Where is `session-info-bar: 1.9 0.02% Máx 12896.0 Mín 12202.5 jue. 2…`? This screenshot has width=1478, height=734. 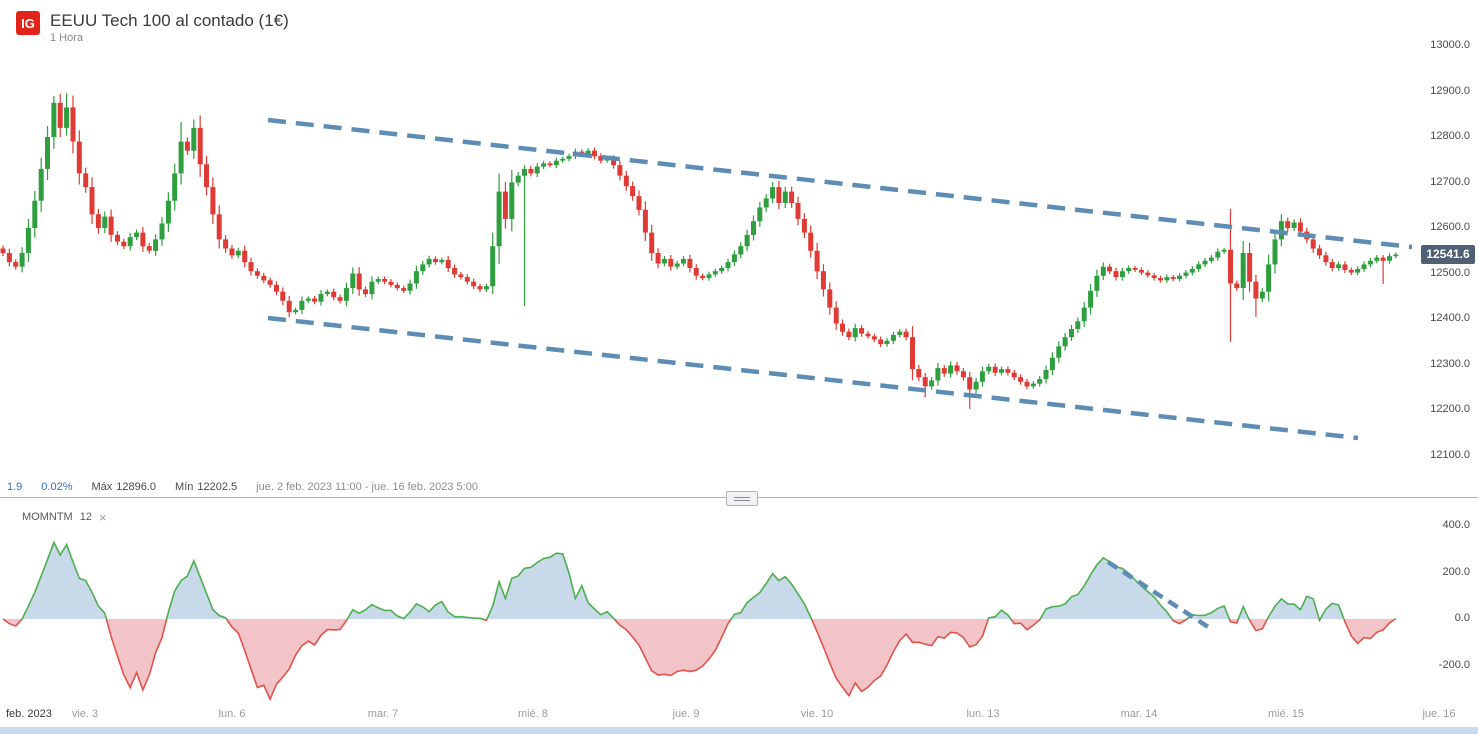
session-info-bar: 1.9 0.02% Máx 12896.0 Mín 12202.5 jue. 2… is located at coordinates (242, 487).